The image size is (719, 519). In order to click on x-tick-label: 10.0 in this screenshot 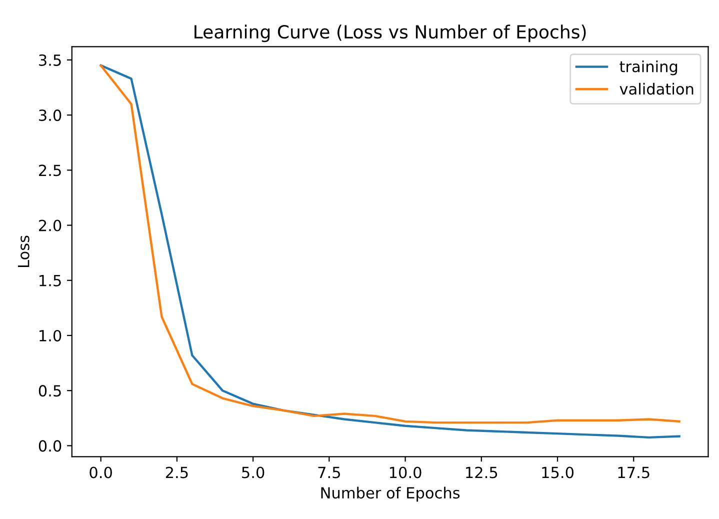, I will do `click(406, 472)`.